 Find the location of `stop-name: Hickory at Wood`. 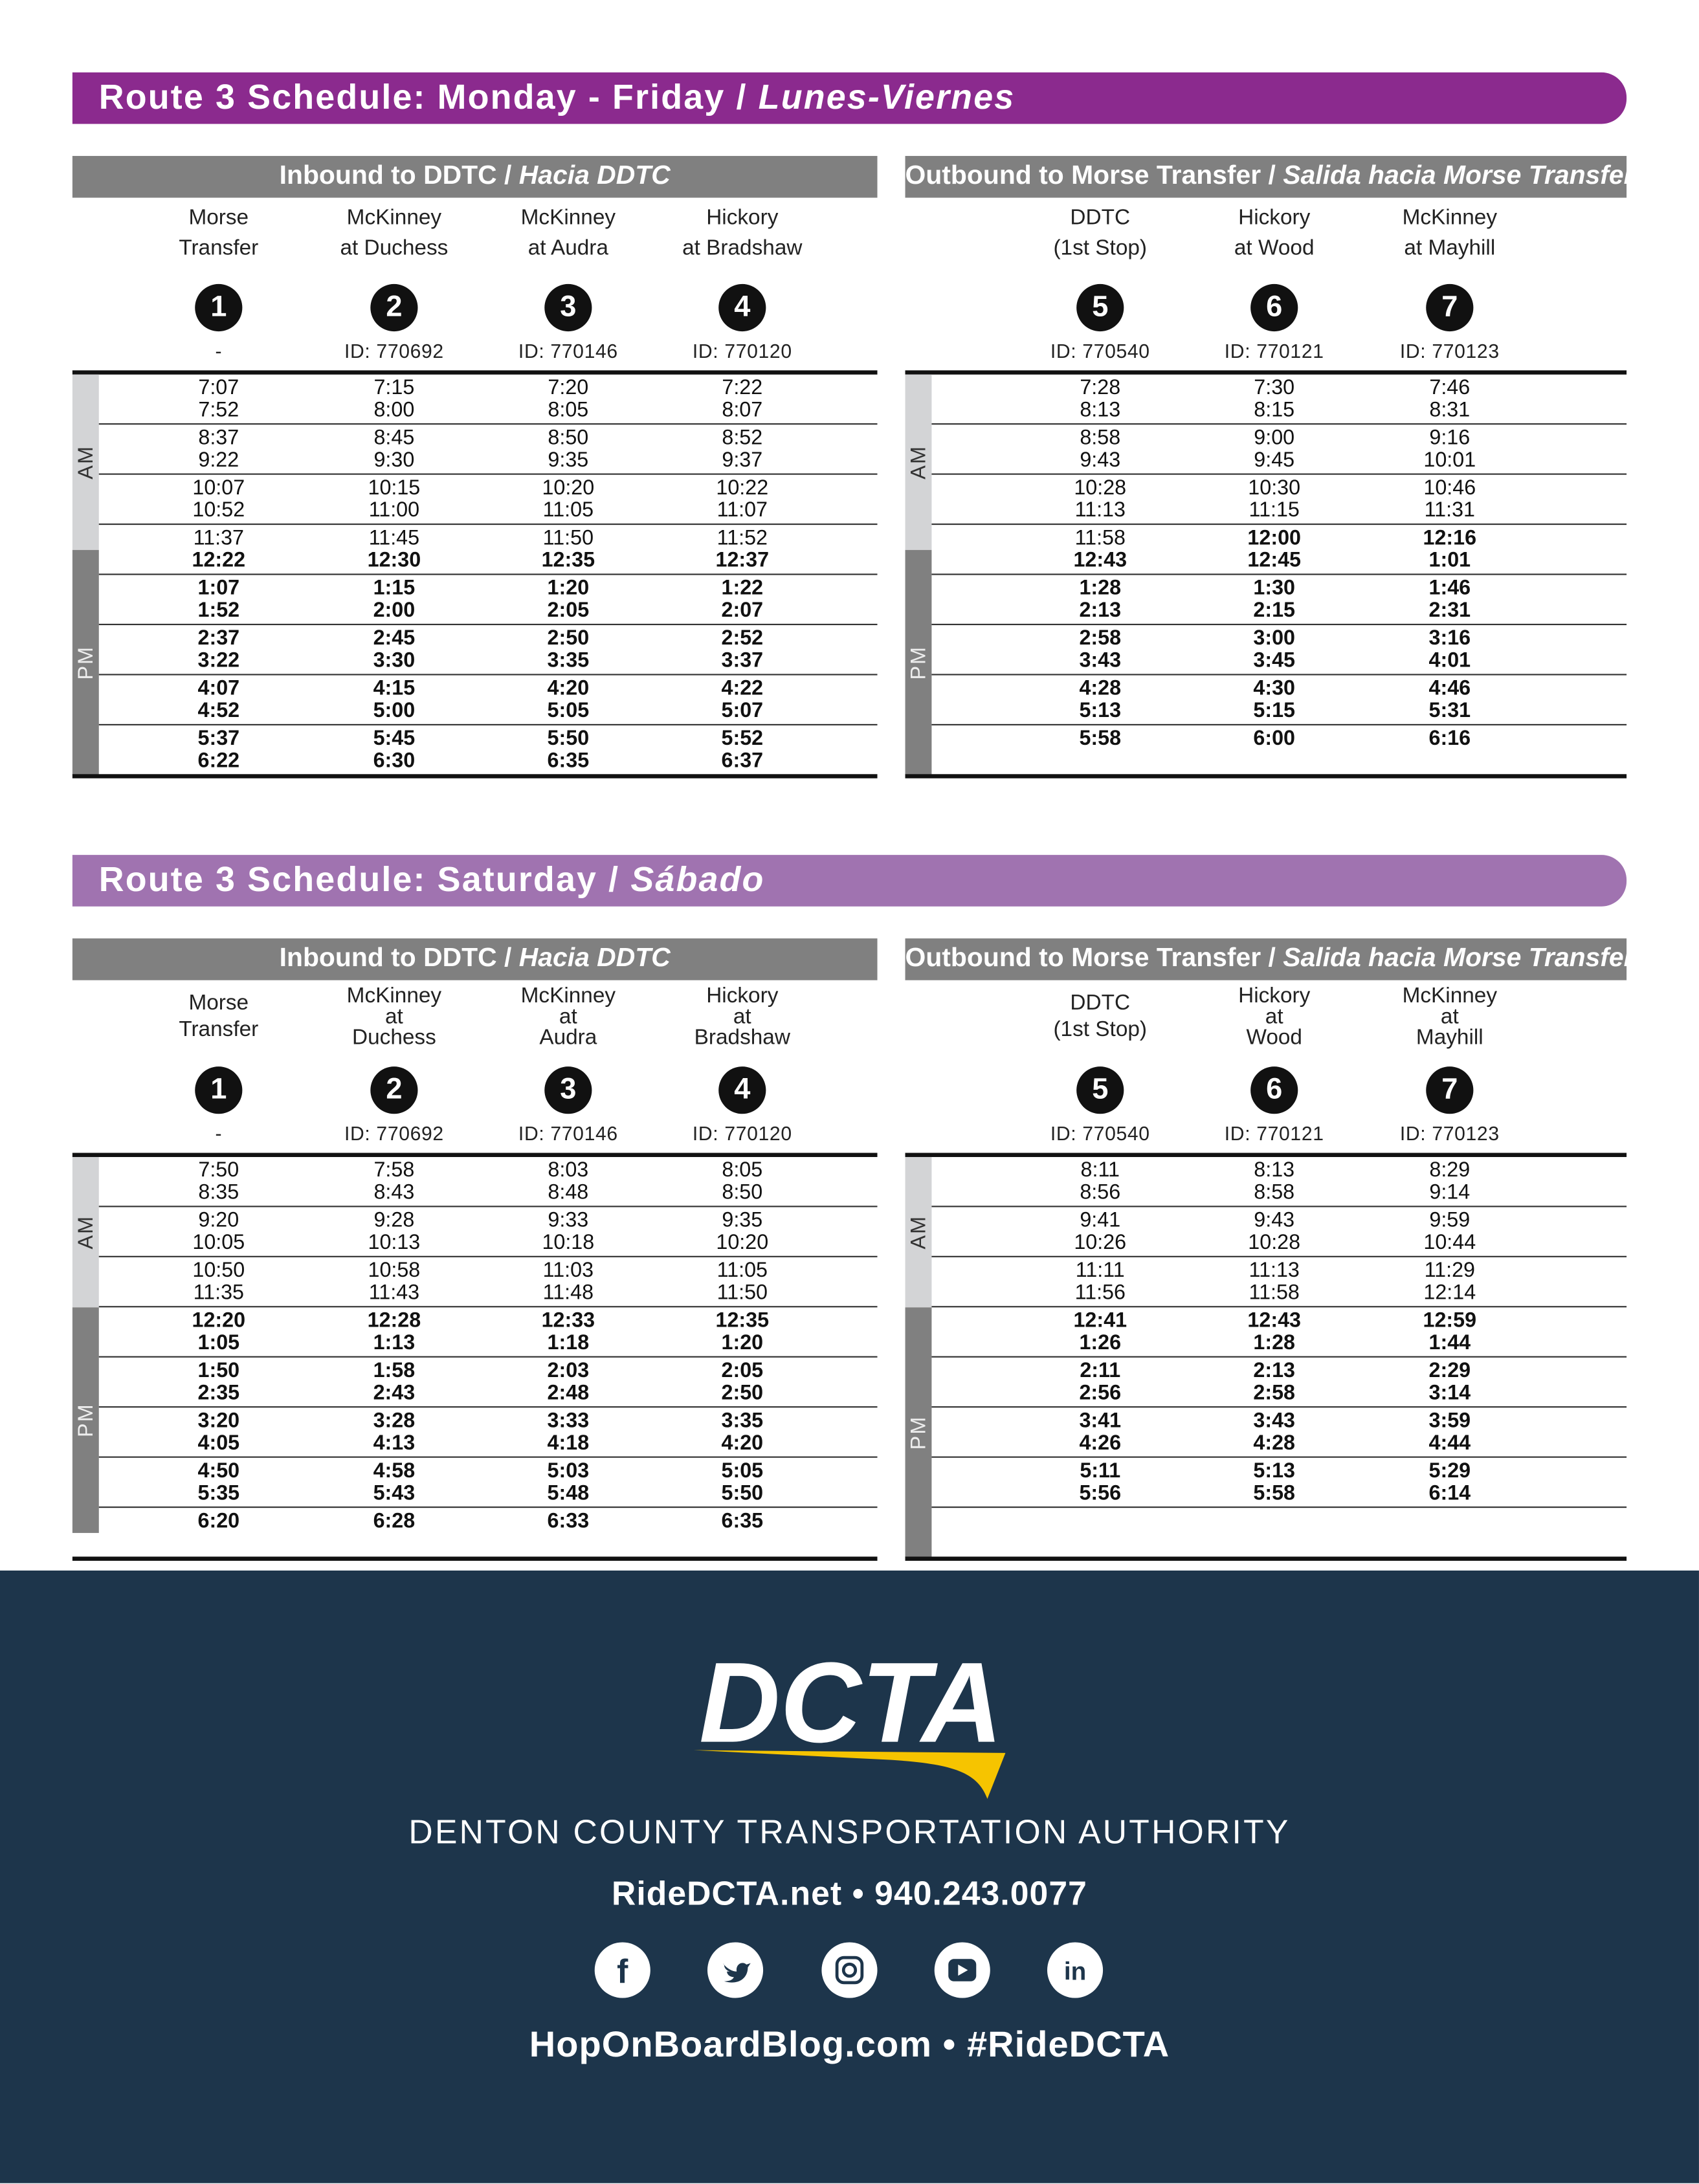

stop-name: Hickory at Wood is located at coordinates (1274, 234).